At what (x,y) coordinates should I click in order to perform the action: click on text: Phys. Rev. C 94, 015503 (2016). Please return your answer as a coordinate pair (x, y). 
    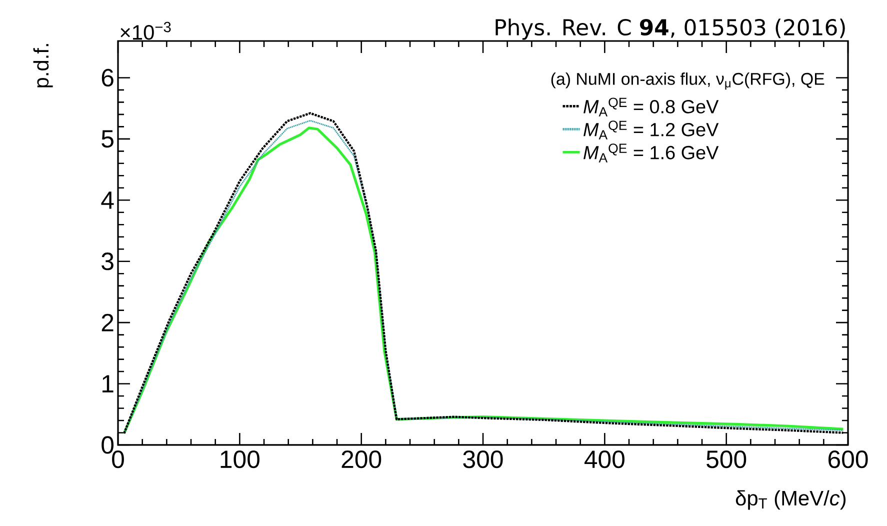
    Looking at the image, I should click on (670, 29).